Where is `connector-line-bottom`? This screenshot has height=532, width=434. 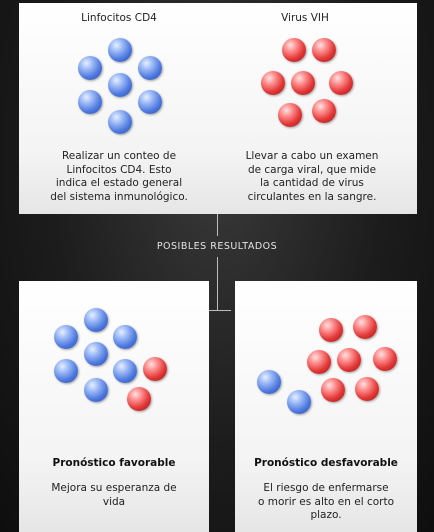 connector-line-bottom is located at coordinates (217, 284).